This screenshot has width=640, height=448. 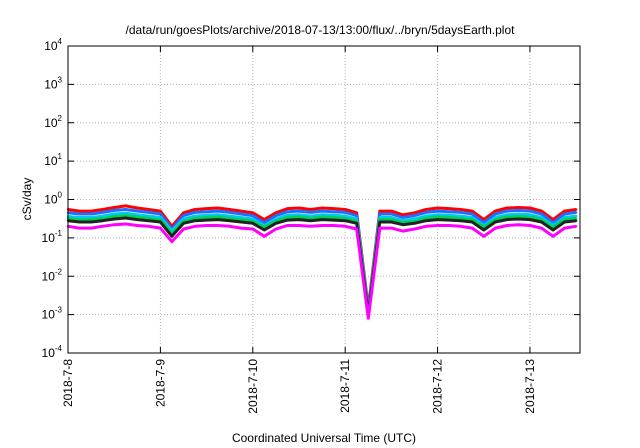 What do you see at coordinates (59, 348) in the screenshot?
I see `y-tick-exponent: -4` at bounding box center [59, 348].